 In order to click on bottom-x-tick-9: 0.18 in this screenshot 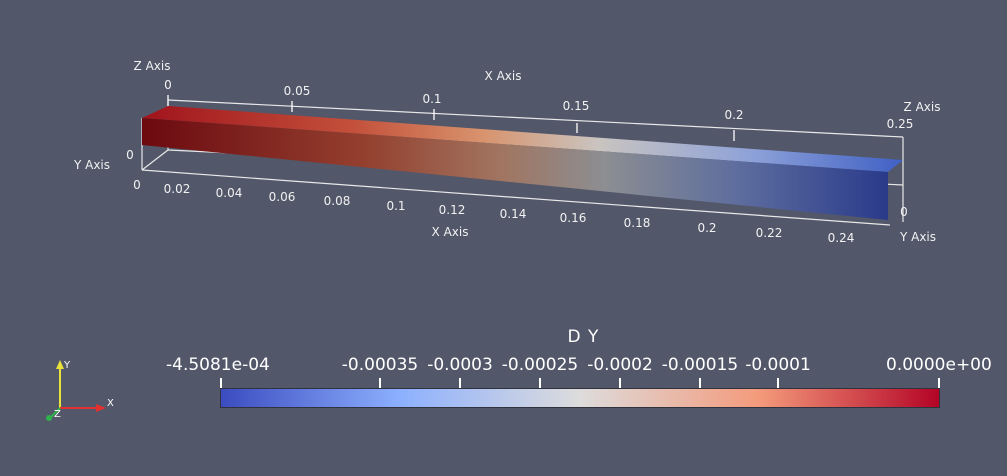, I will do `click(637, 223)`.